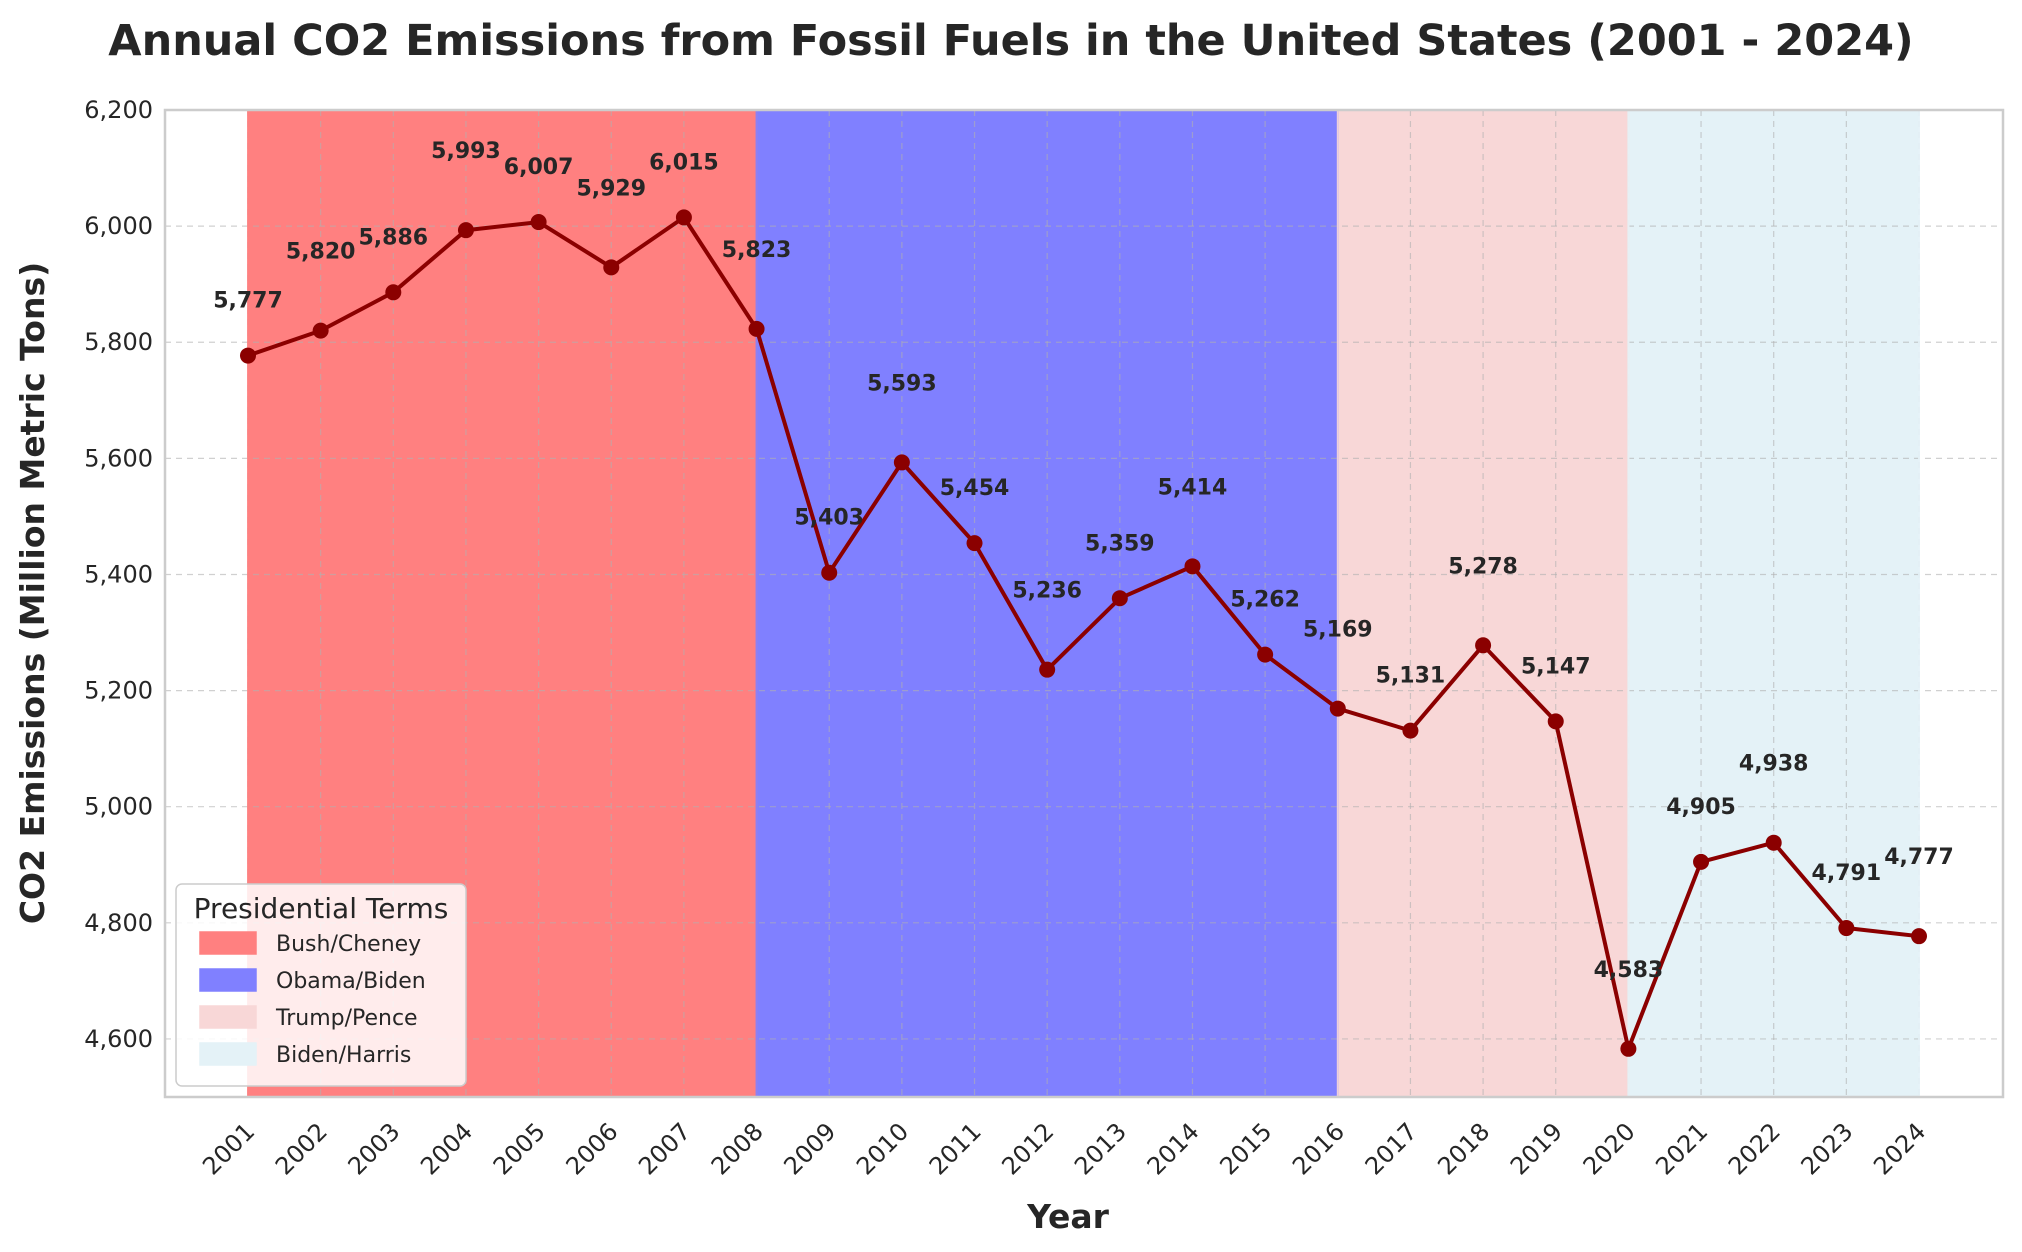  What do you see at coordinates (882, 1148) in the screenshot?
I see `x-tick-label: 2010` at bounding box center [882, 1148].